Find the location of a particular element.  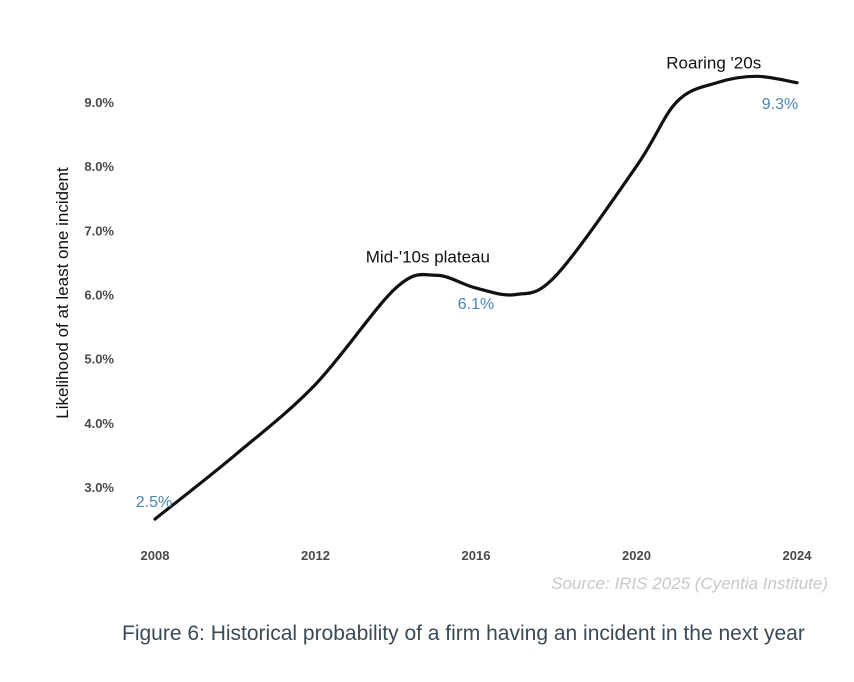

y-tick-label: 3.0% is located at coordinates (99, 487).